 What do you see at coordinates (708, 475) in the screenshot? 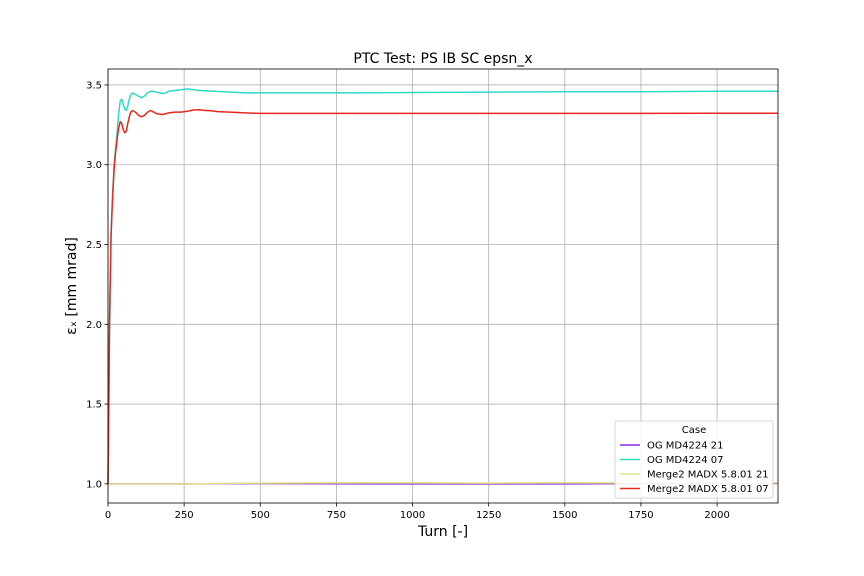
I see `legend-label: Merge2 MADX 5.8.01 21` at bounding box center [708, 475].